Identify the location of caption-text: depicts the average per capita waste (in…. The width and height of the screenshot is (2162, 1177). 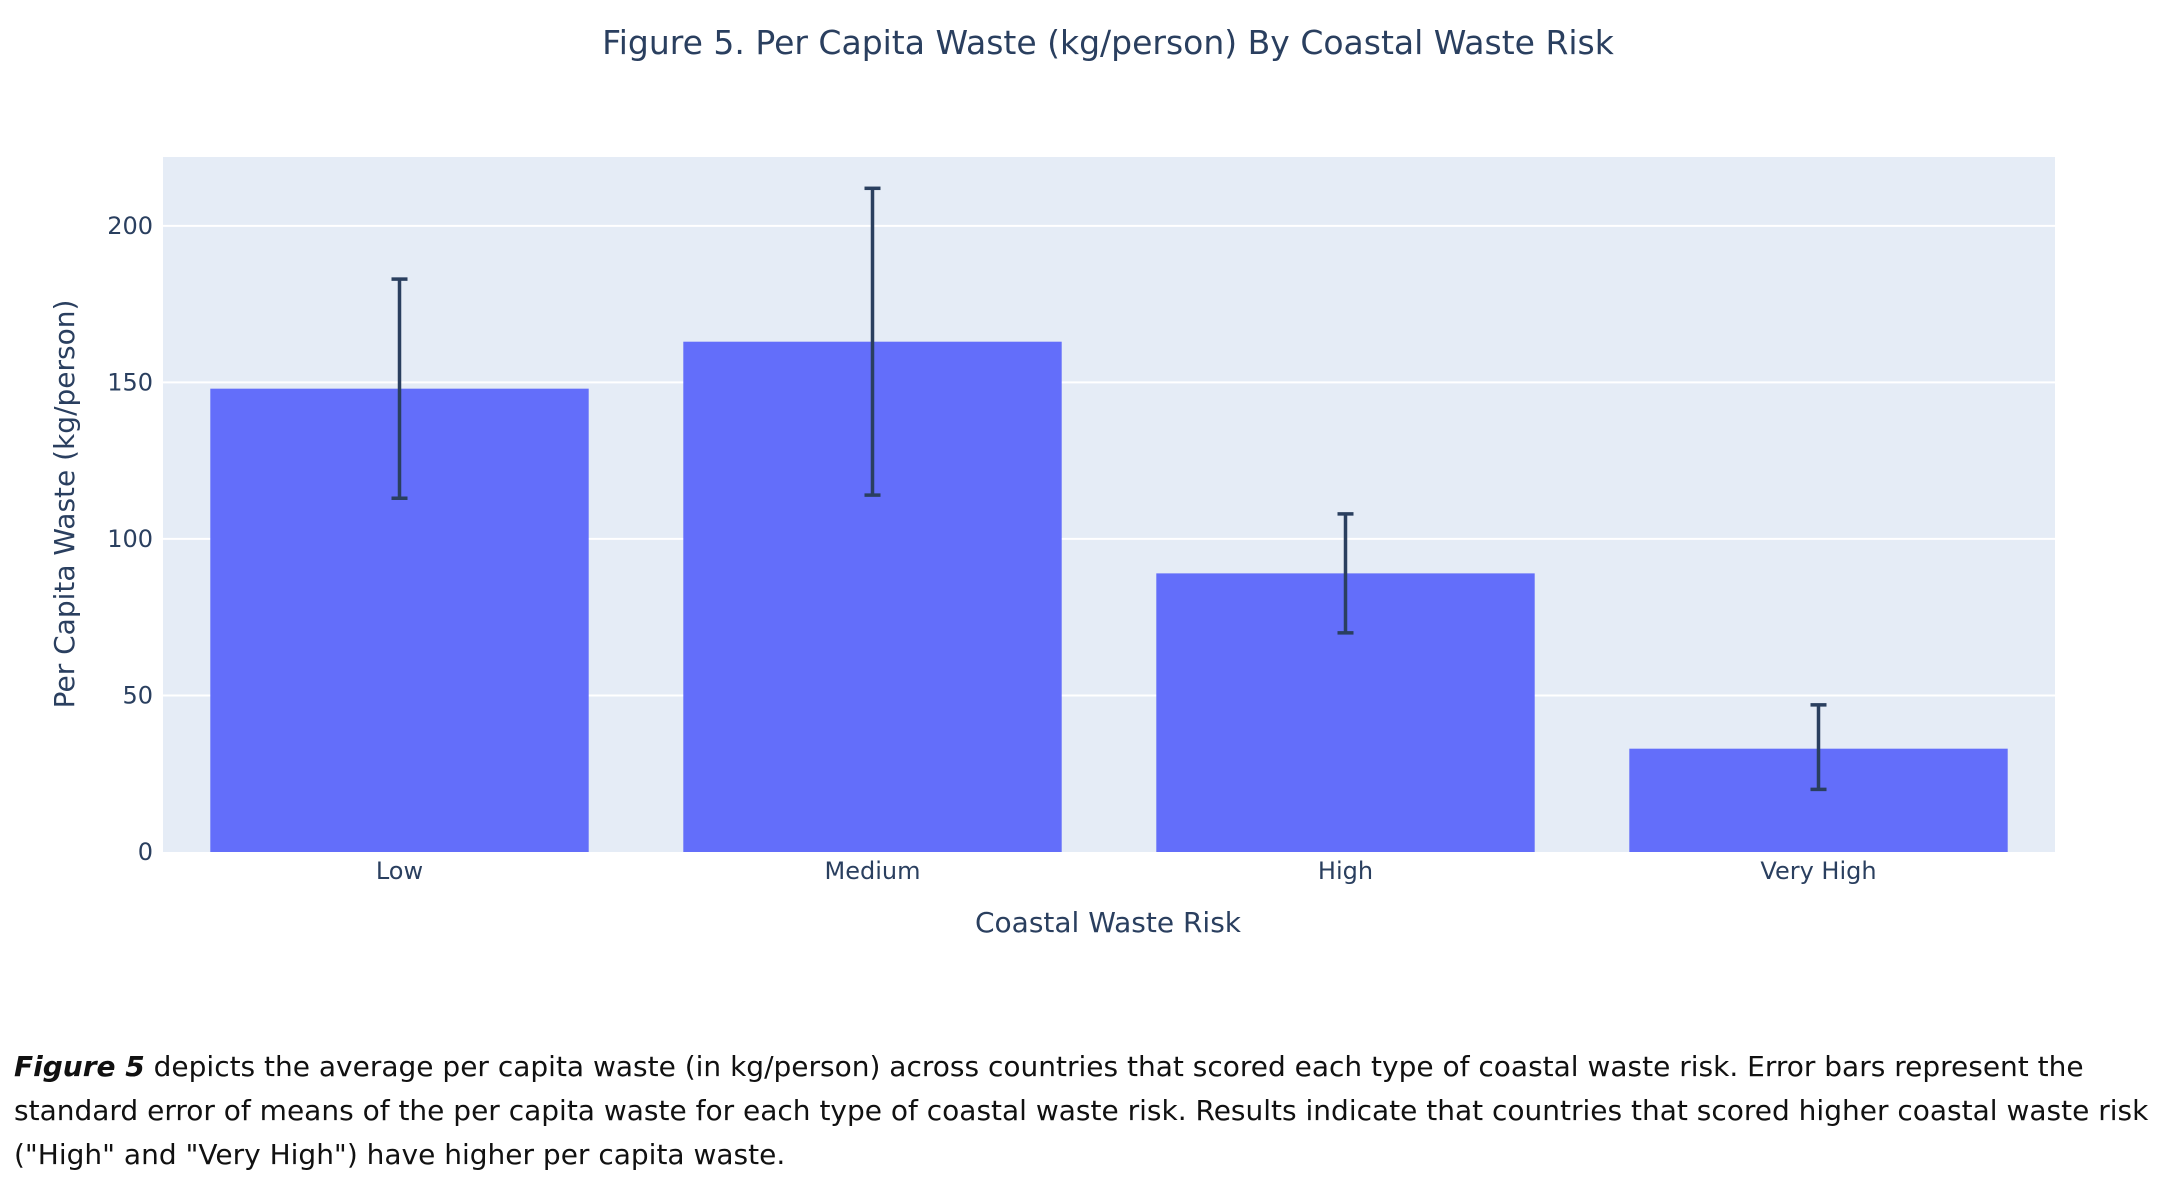
(1081, 1110).